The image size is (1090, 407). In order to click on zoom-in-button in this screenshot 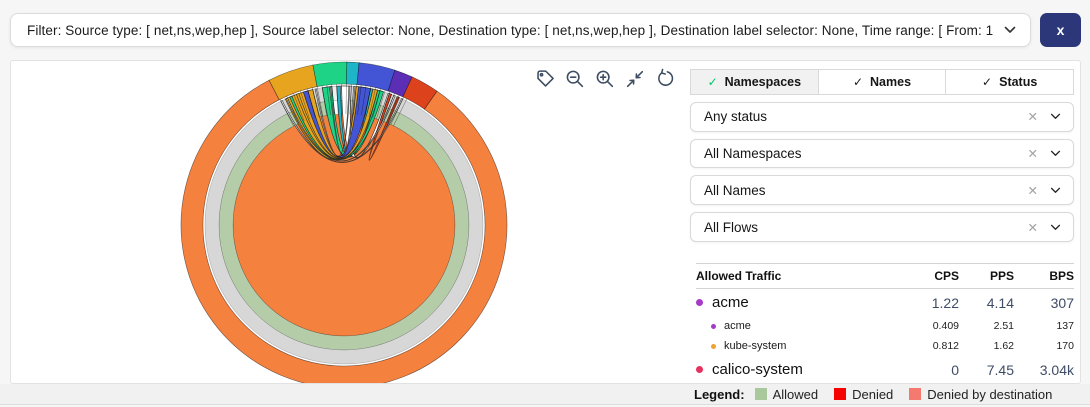, I will do `click(604, 78)`.